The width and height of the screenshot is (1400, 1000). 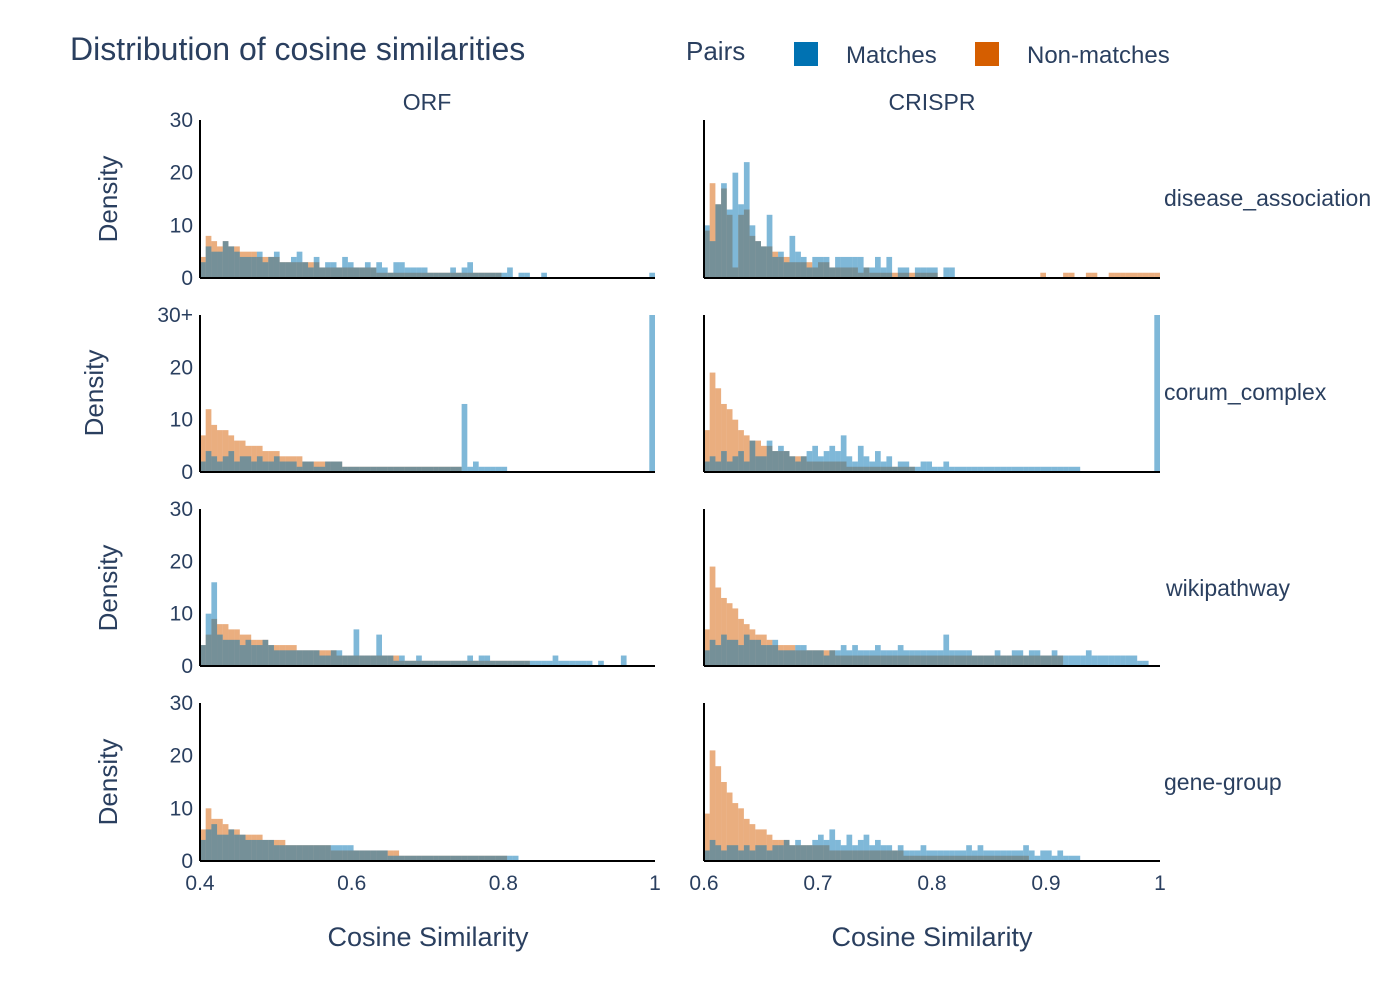 I want to click on legend-label-matches: Matches, so click(x=891, y=55).